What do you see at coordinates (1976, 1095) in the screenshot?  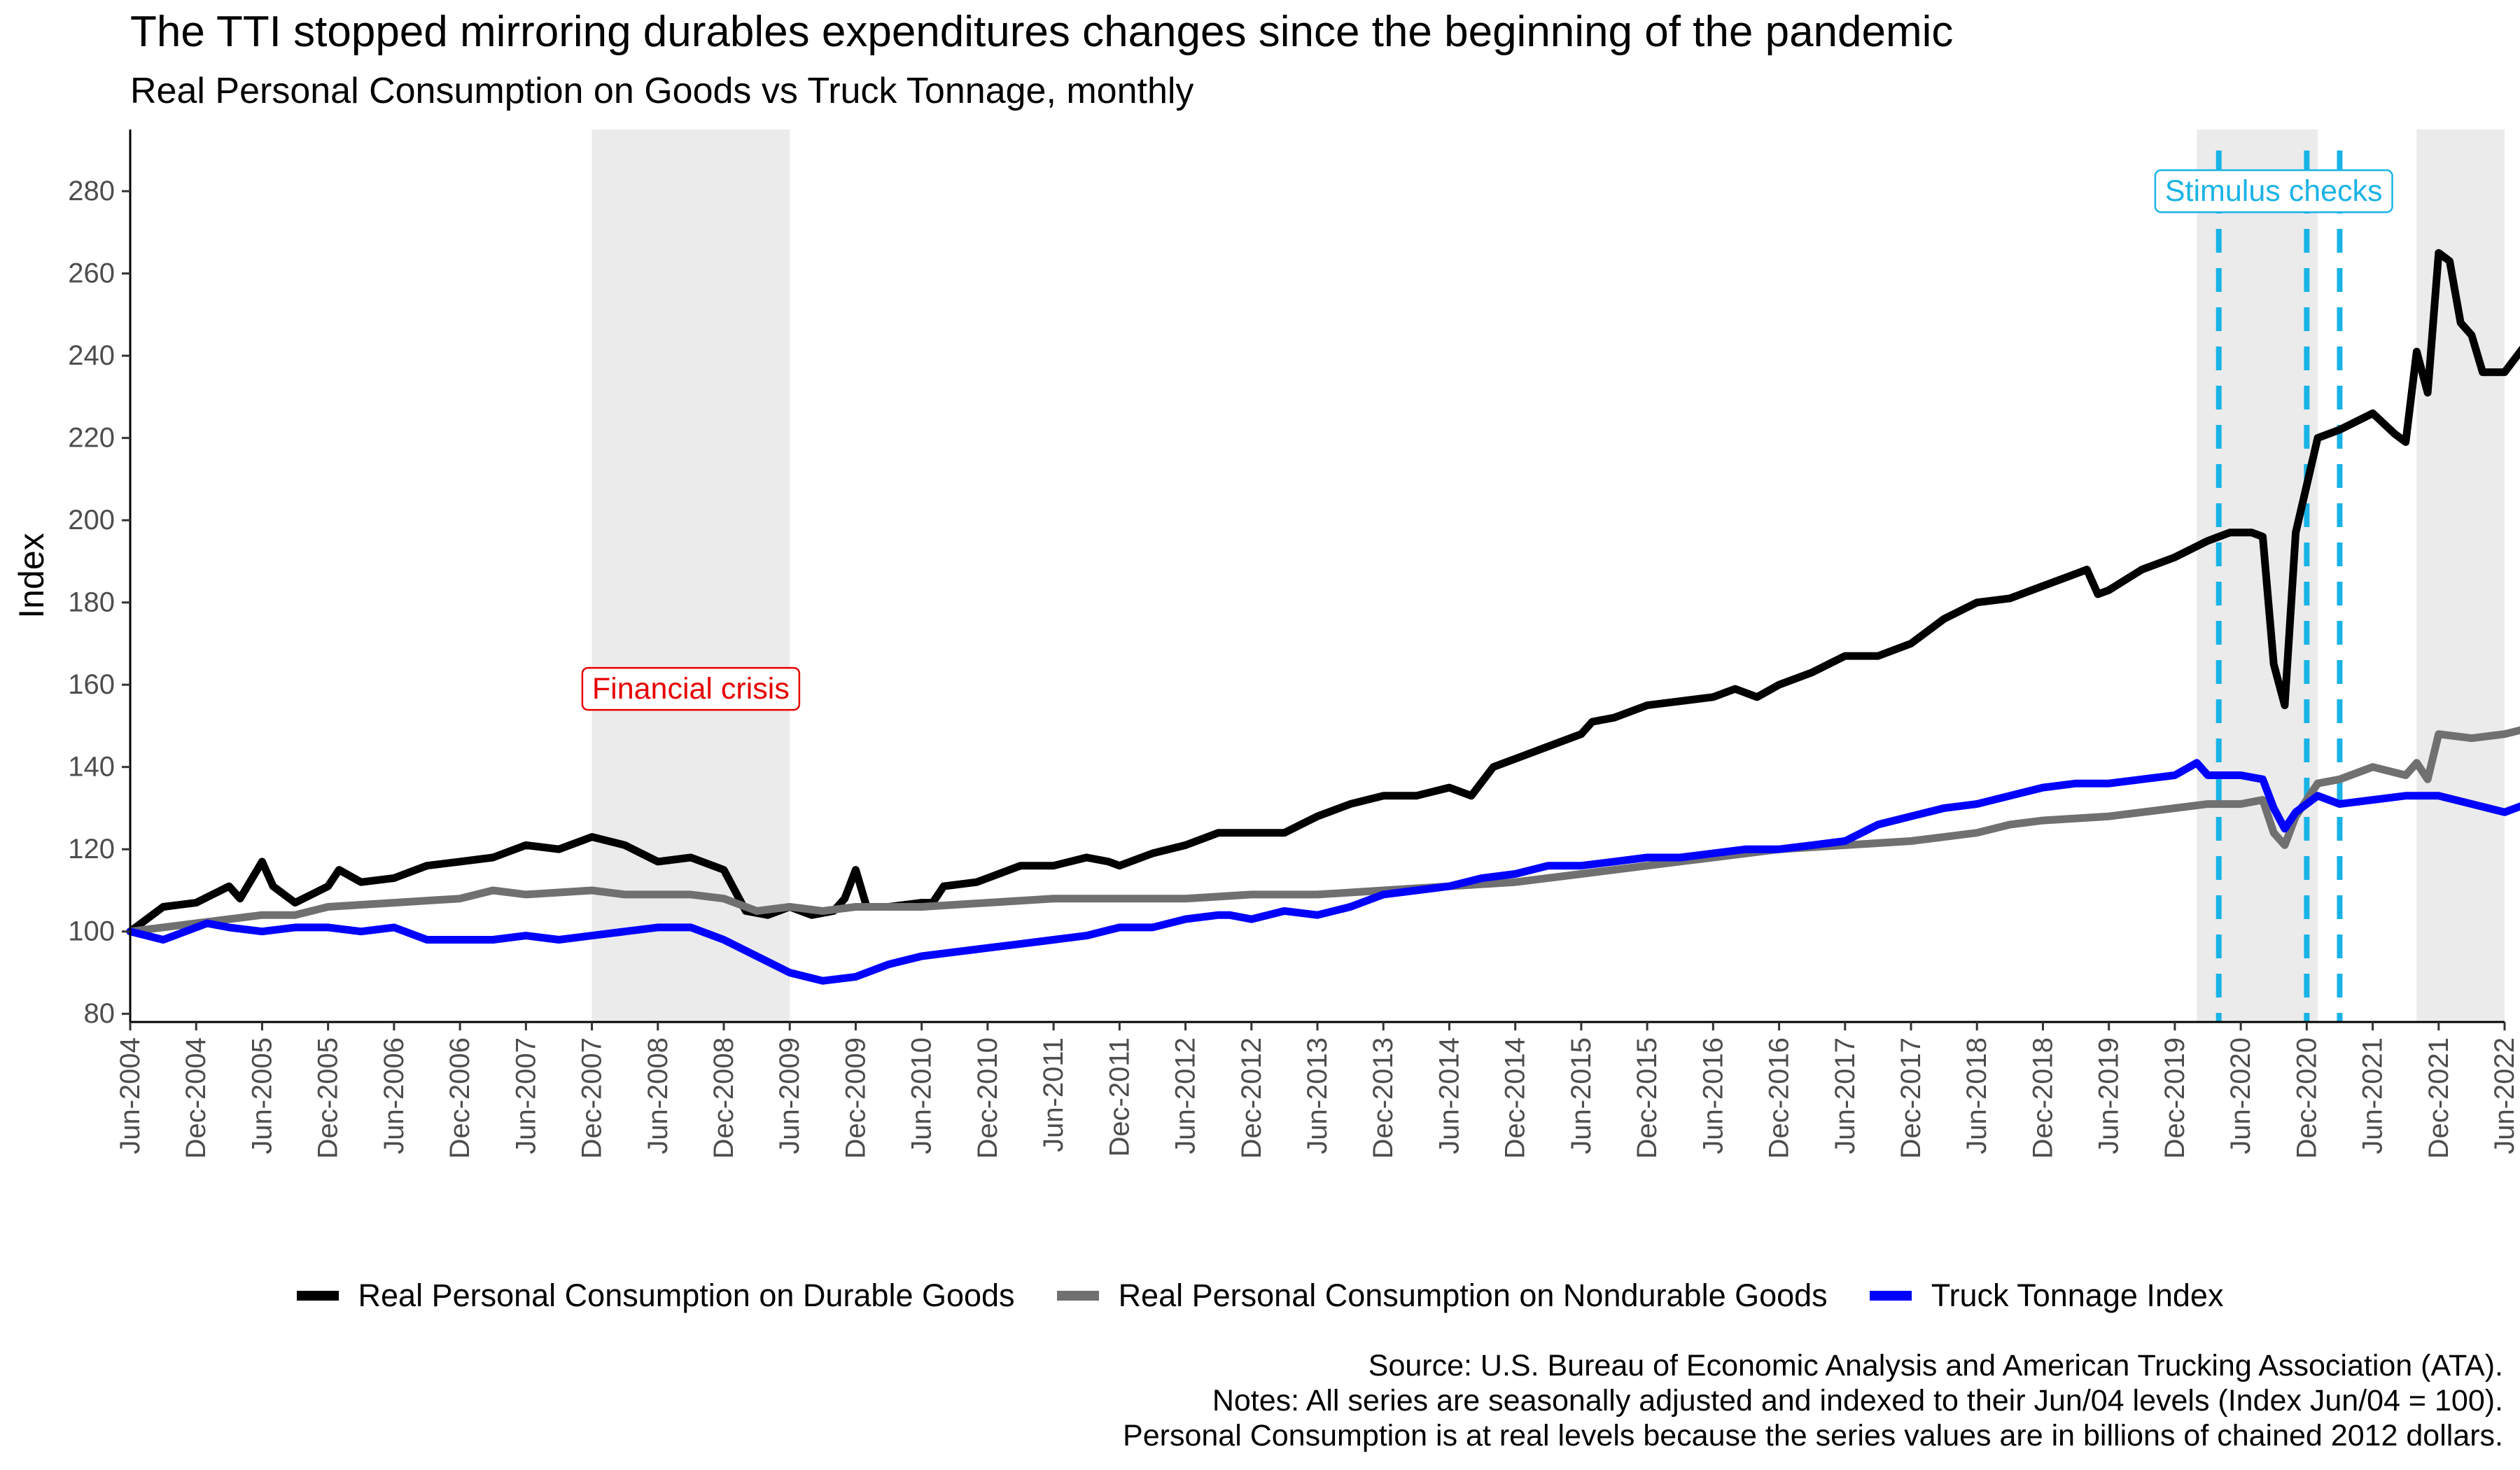 I see `x-tick-label-Jun-2018: Jun-2018` at bounding box center [1976, 1095].